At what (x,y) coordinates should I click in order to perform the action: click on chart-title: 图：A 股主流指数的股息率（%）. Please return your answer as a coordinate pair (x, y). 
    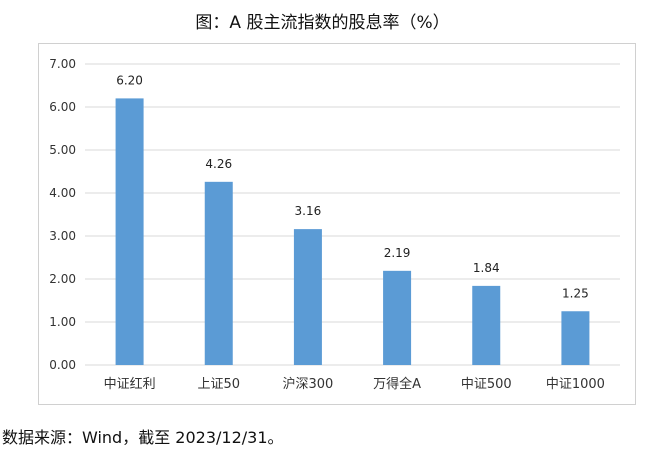
    Looking at the image, I should click on (322, 23).